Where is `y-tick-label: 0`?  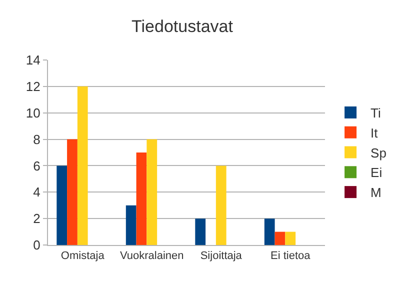
y-tick-label: 0 is located at coordinates (36, 245).